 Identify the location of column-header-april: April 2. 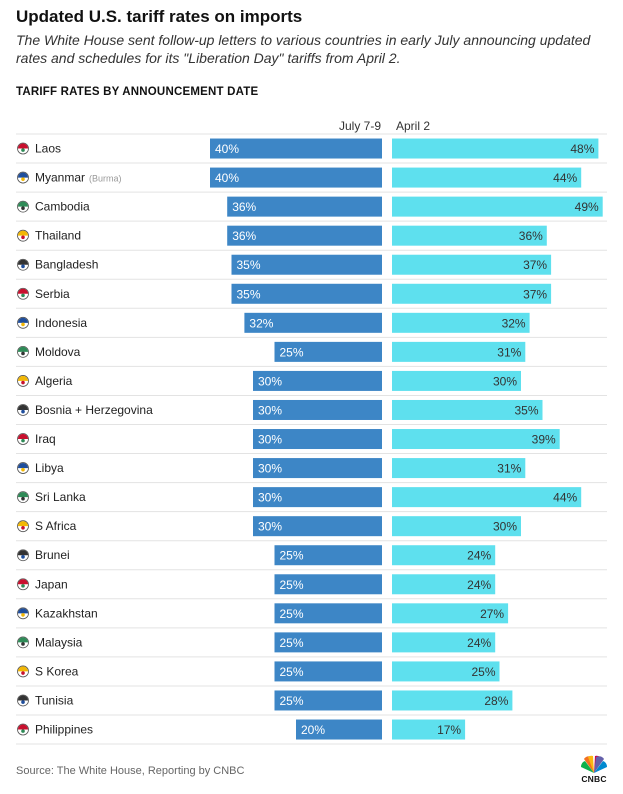
(413, 126).